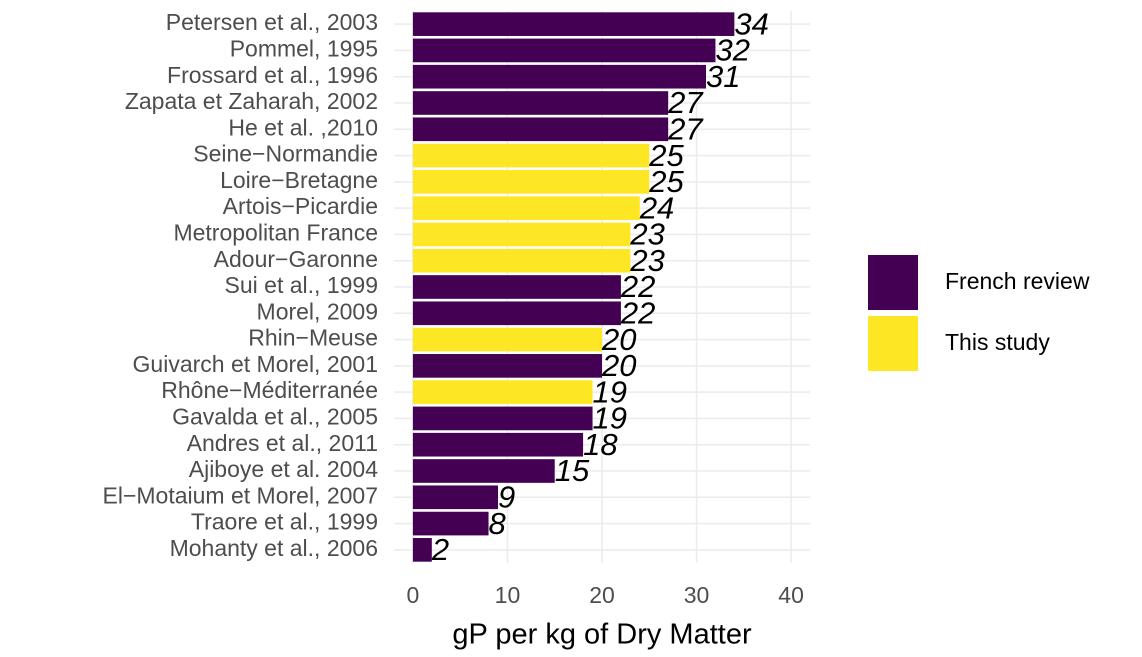 The image size is (1142, 657). Describe the element at coordinates (317, 311) in the screenshot. I see `y-tick-label: Morel, 2009` at that location.